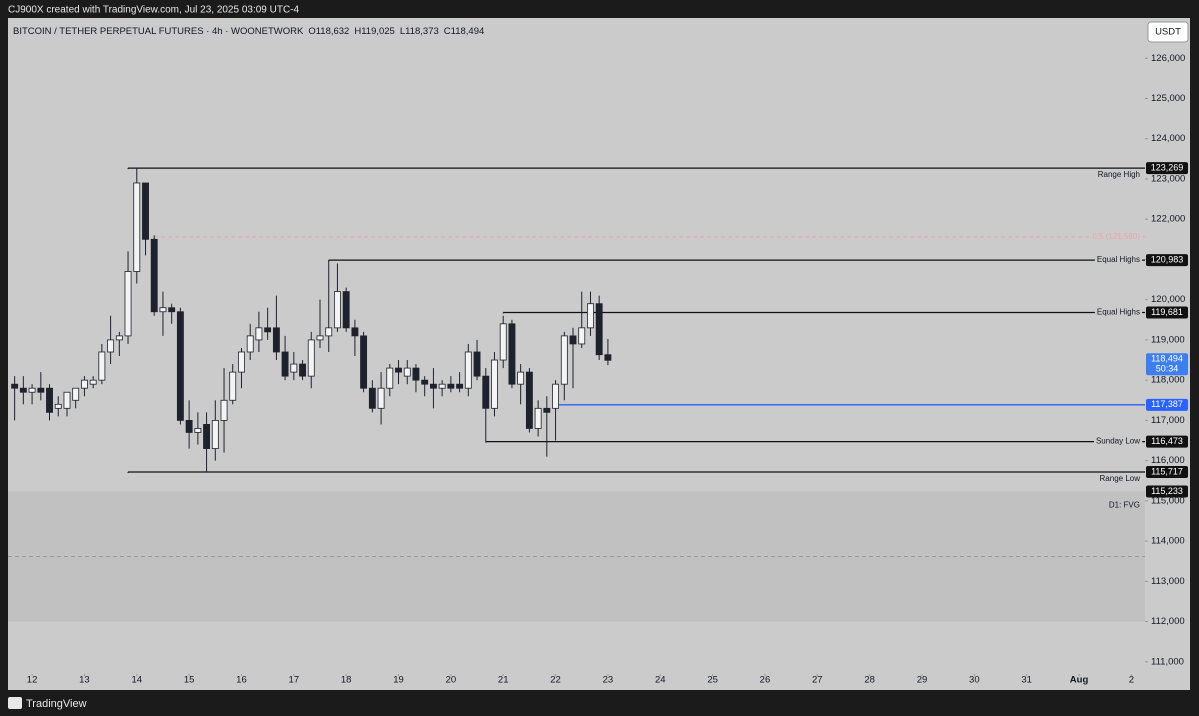  I want to click on x-tick-label: 27, so click(817, 680).